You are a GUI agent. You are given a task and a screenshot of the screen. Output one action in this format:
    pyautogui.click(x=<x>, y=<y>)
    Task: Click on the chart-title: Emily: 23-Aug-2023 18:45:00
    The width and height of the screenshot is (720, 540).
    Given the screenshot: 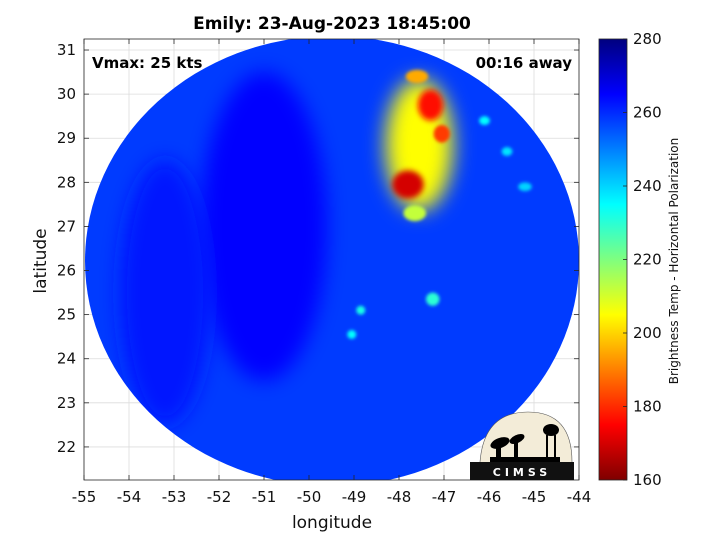 What is the action you would take?
    pyautogui.click(x=332, y=24)
    